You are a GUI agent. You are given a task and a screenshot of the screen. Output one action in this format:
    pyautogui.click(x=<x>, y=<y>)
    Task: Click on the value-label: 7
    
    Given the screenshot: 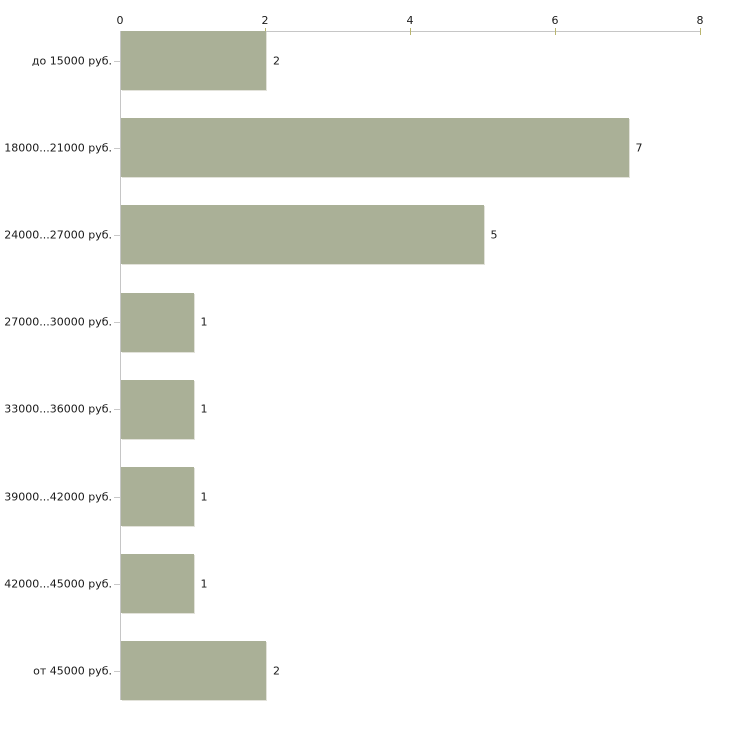 What is the action you would take?
    pyautogui.click(x=639, y=148)
    